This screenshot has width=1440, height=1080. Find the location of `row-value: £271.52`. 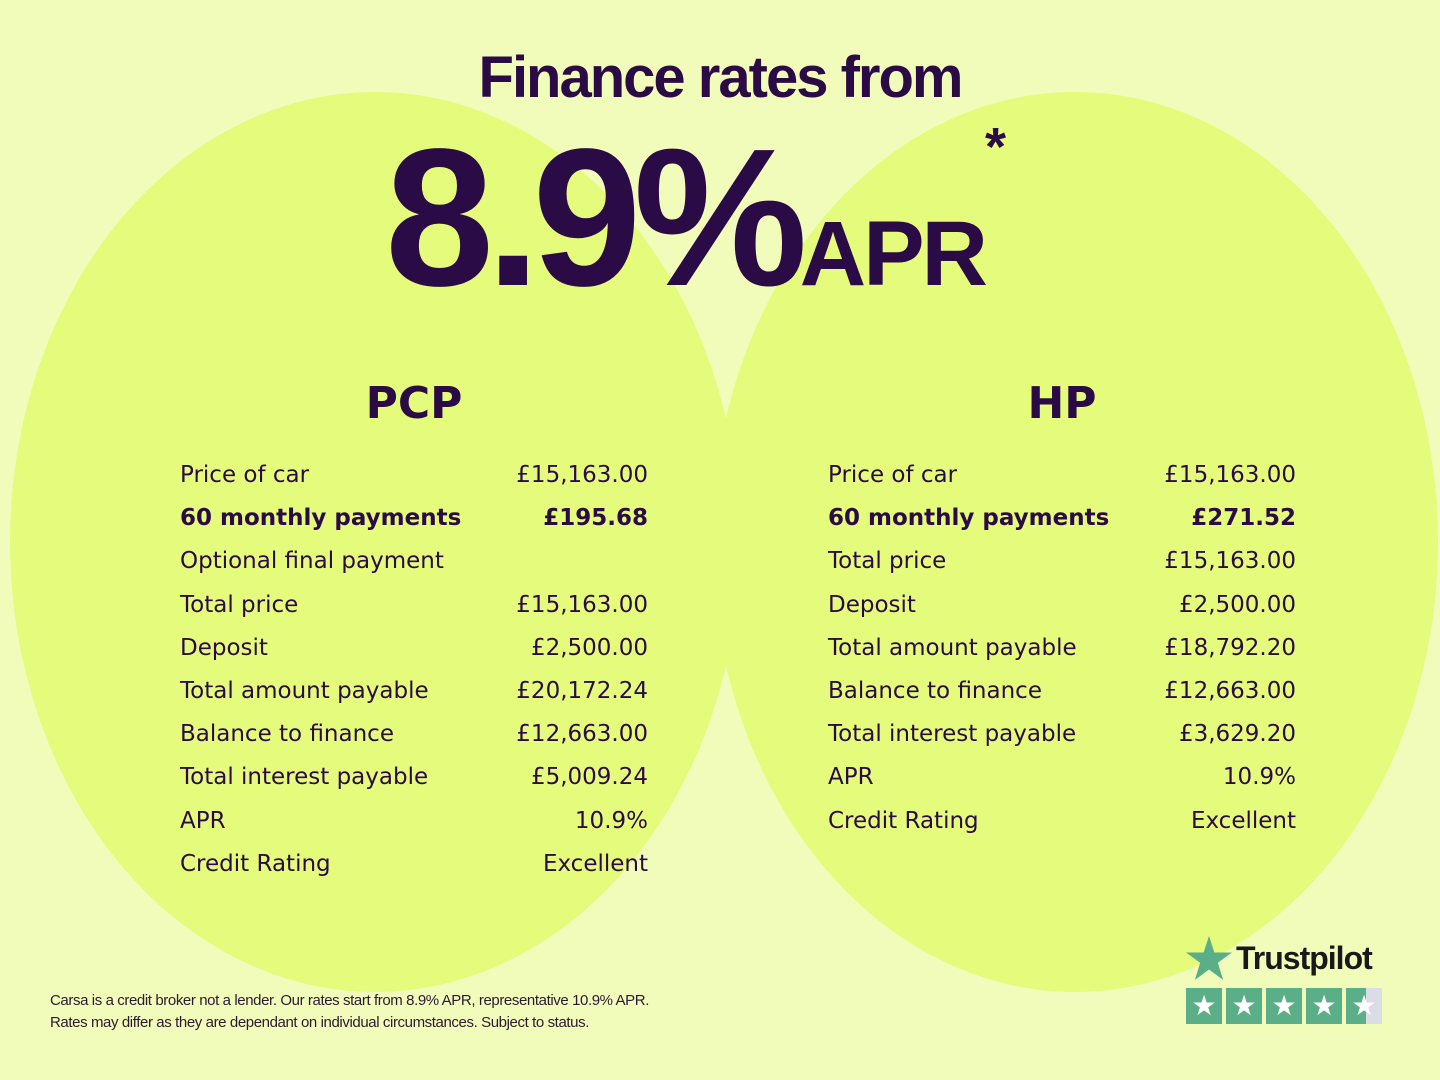

row-value: £271.52 is located at coordinates (1243, 518).